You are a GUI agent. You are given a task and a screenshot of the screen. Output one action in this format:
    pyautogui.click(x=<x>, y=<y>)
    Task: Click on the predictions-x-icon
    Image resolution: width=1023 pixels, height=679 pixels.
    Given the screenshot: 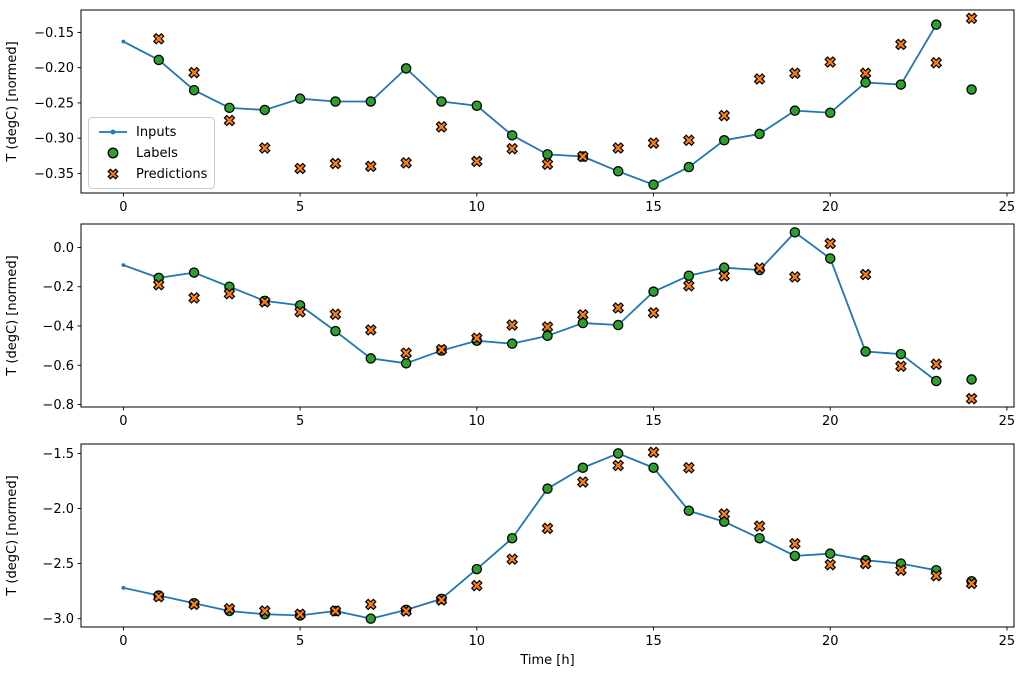 What is the action you would take?
    pyautogui.click(x=113, y=174)
    